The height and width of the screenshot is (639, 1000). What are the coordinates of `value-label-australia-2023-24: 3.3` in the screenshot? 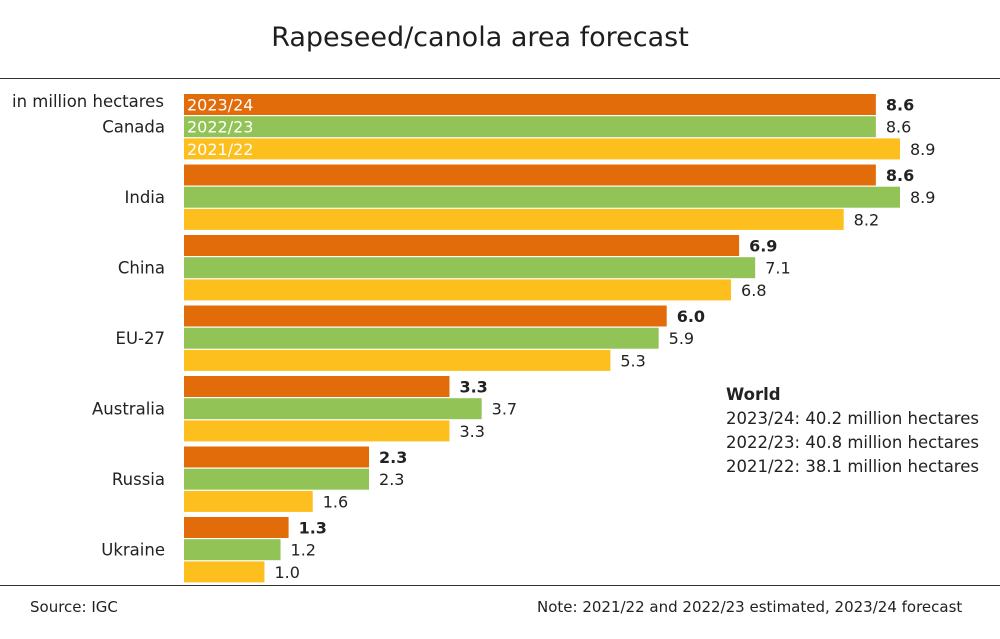 It's located at (473, 387).